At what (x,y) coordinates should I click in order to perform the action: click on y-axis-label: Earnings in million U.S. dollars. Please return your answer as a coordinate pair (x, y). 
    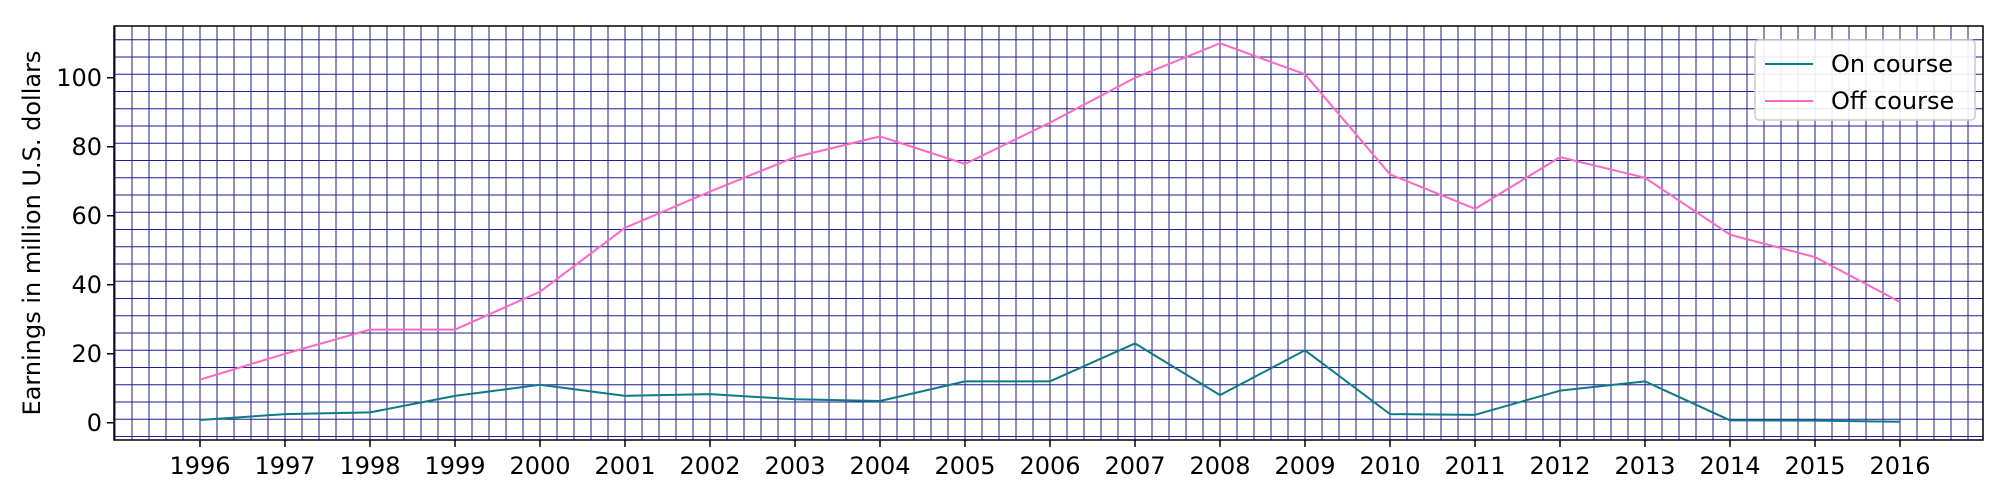
    Looking at the image, I should click on (32, 233).